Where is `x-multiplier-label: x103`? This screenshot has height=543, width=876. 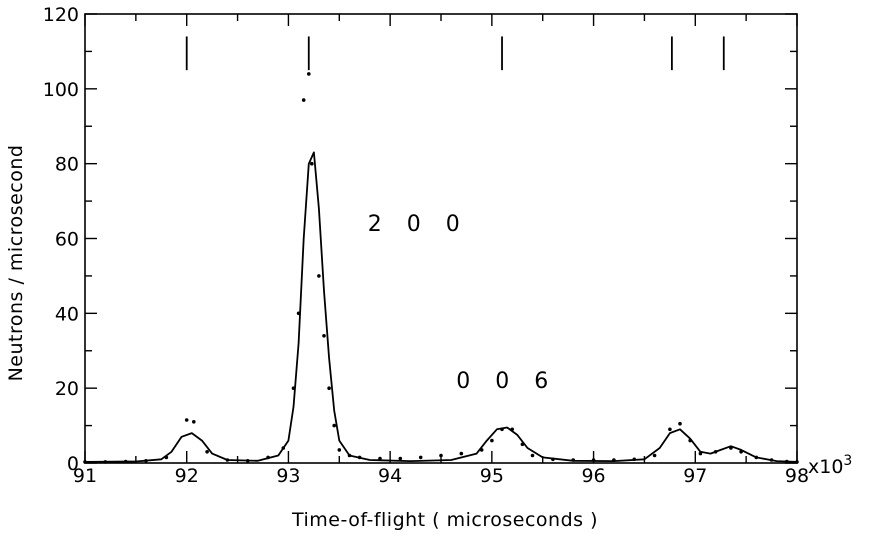 x-multiplier-label: x103 is located at coordinates (830, 465).